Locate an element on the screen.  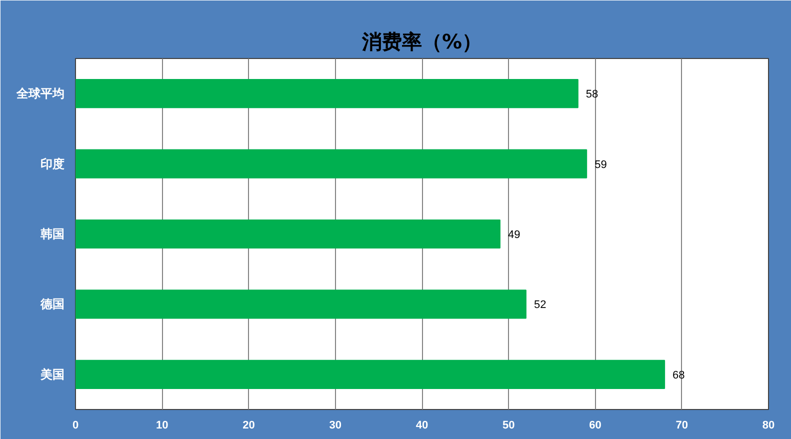
x-tick-label: 30 is located at coordinates (335, 426).